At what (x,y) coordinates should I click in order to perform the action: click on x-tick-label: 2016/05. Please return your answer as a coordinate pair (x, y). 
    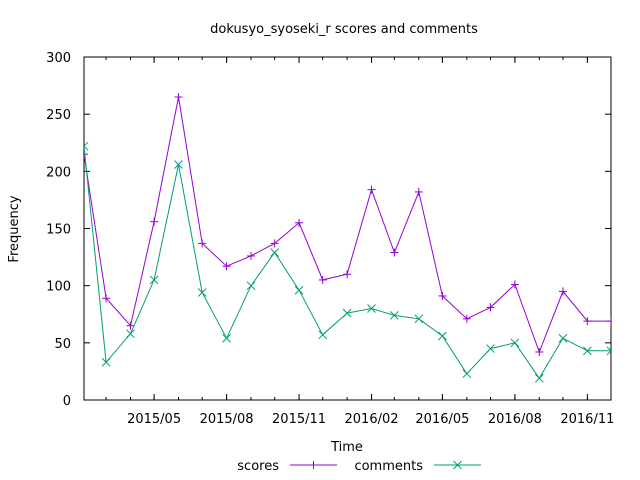
    Looking at the image, I should click on (442, 419).